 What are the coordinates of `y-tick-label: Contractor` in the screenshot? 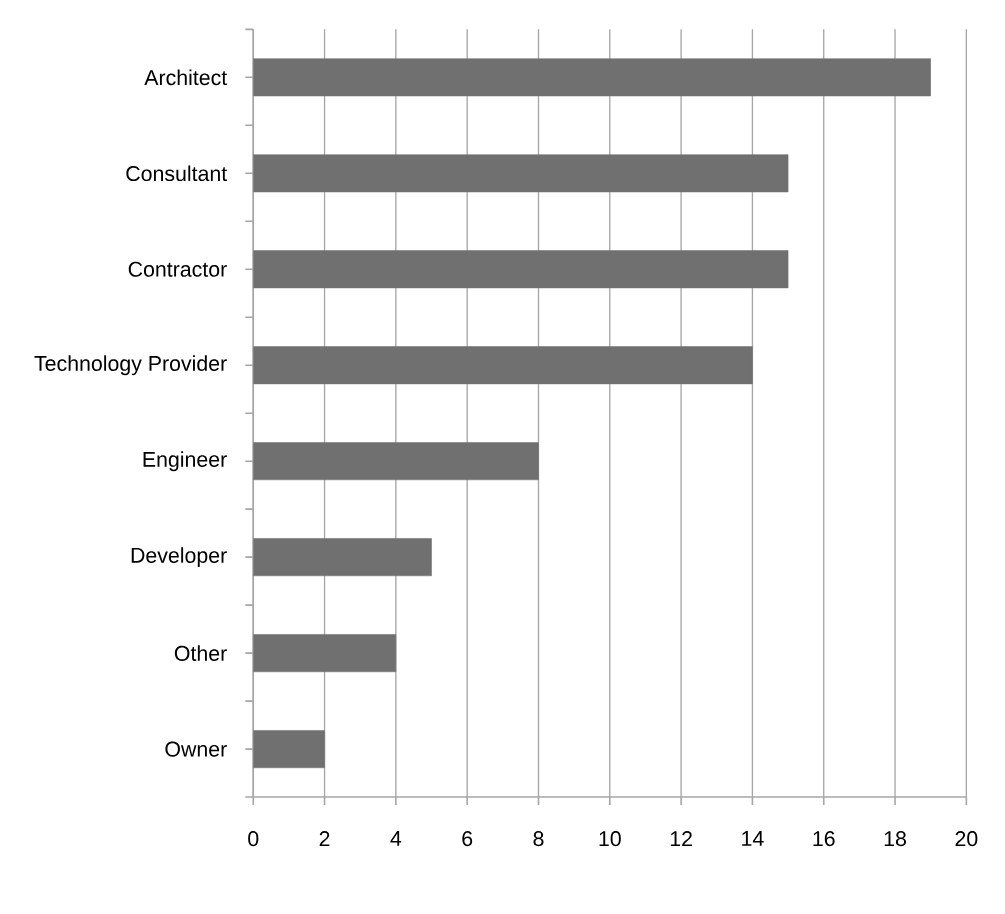 It's located at (177, 269).